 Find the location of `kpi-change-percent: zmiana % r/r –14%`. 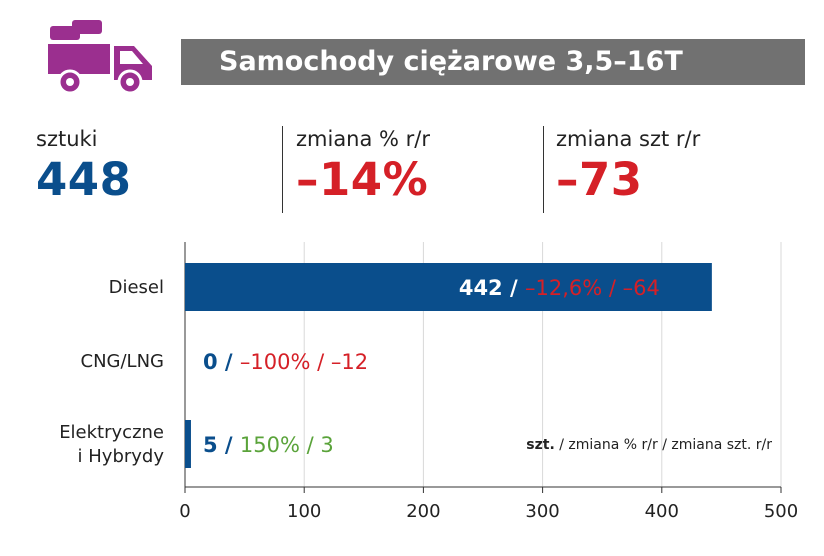

kpi-change-percent: zmiana % r/r –14% is located at coordinates (363, 167).